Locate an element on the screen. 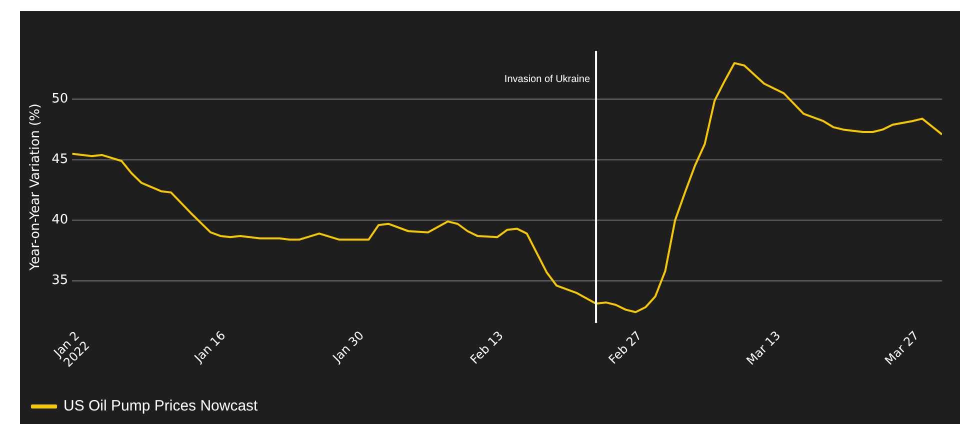 The image size is (960, 424). legend-label: US Oil Pump Prices Nowcast is located at coordinates (161, 406).